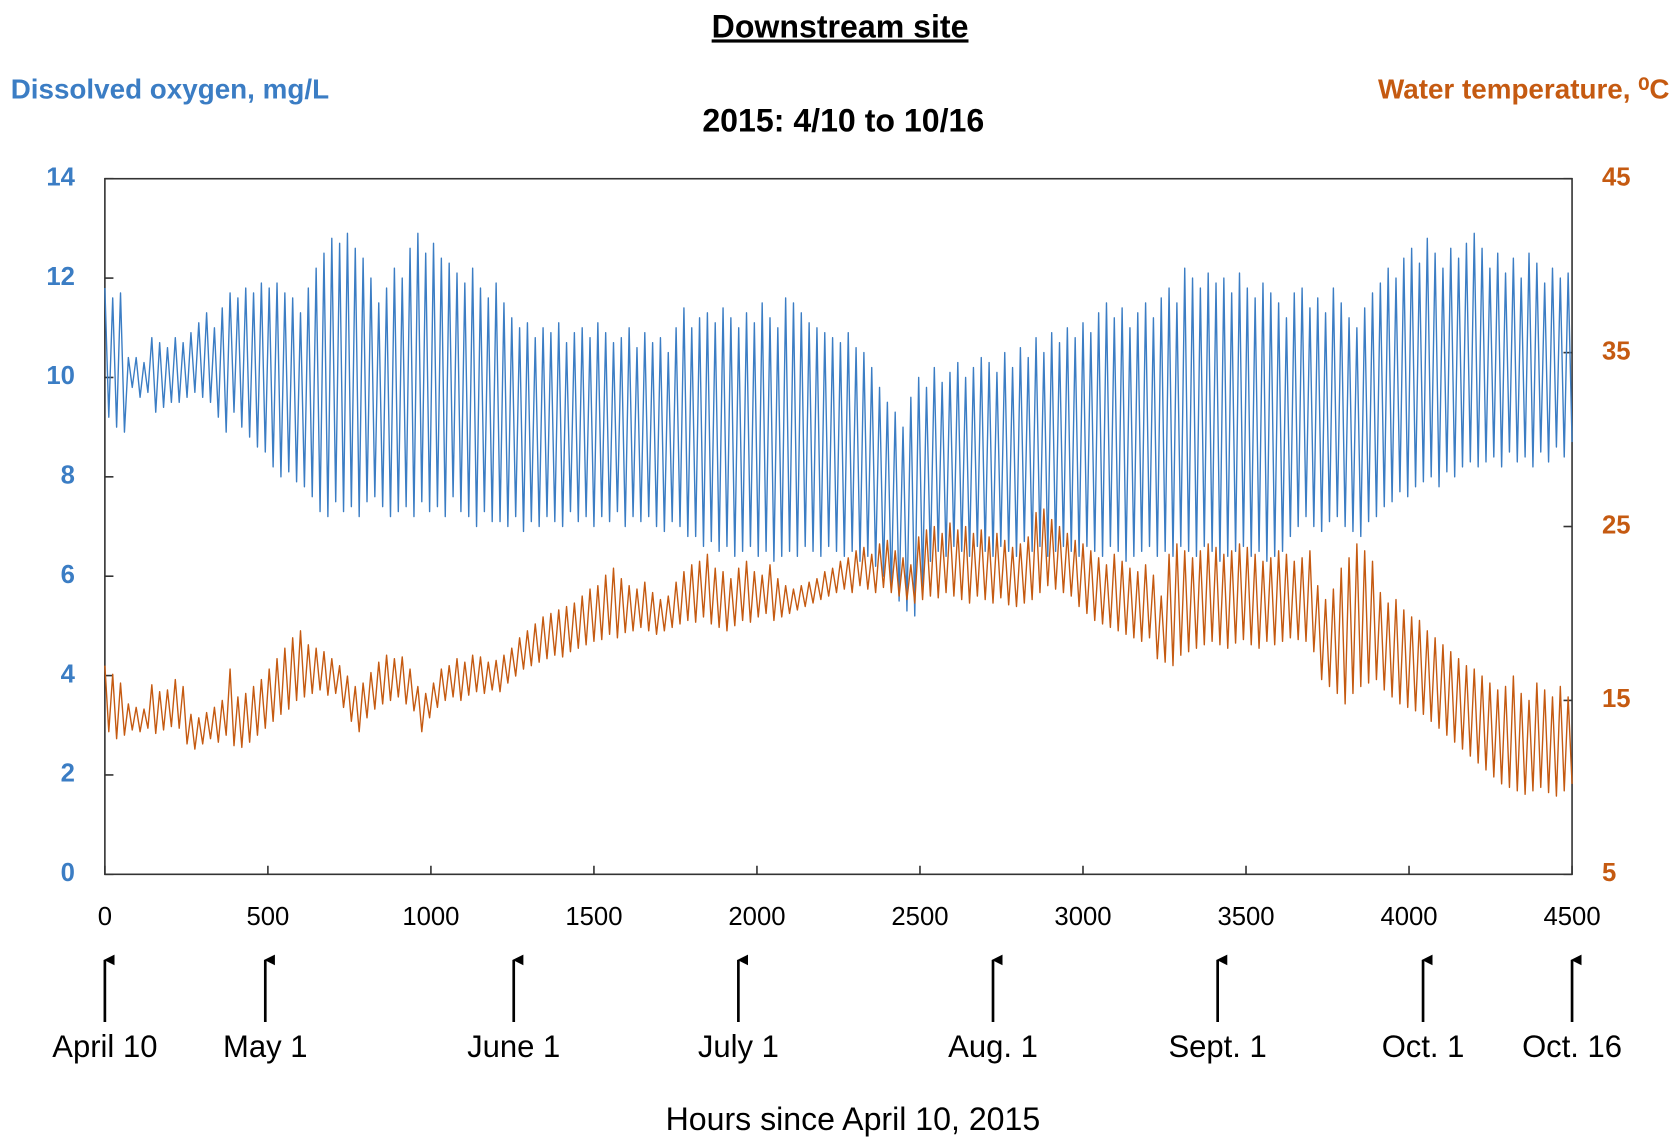 This screenshot has height=1144, width=1678. What do you see at coordinates (104, 1046) in the screenshot?
I see `annotation-label: April 10` at bounding box center [104, 1046].